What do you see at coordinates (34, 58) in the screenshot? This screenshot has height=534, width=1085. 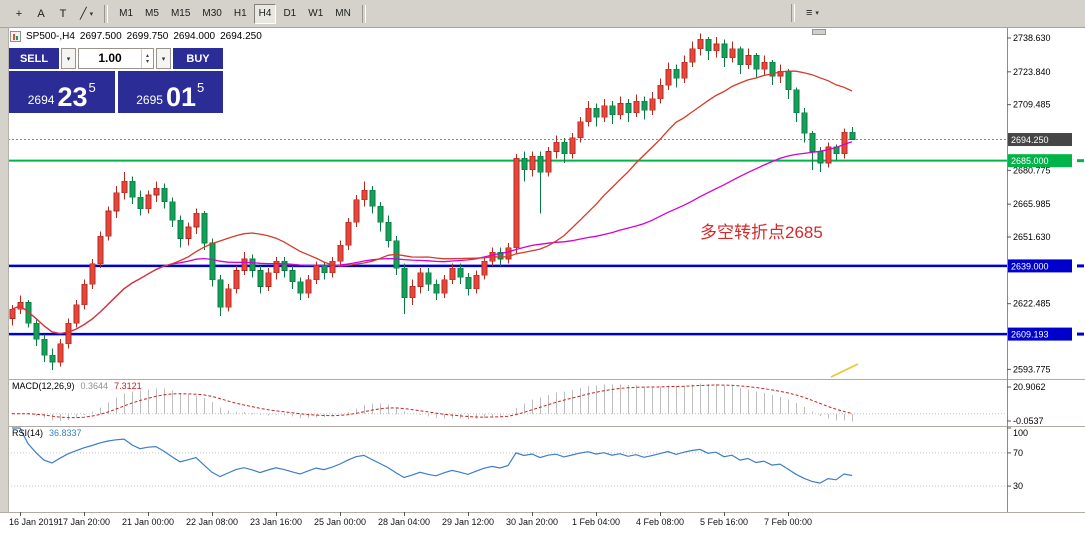 I see `sell-button: SELL` at bounding box center [34, 58].